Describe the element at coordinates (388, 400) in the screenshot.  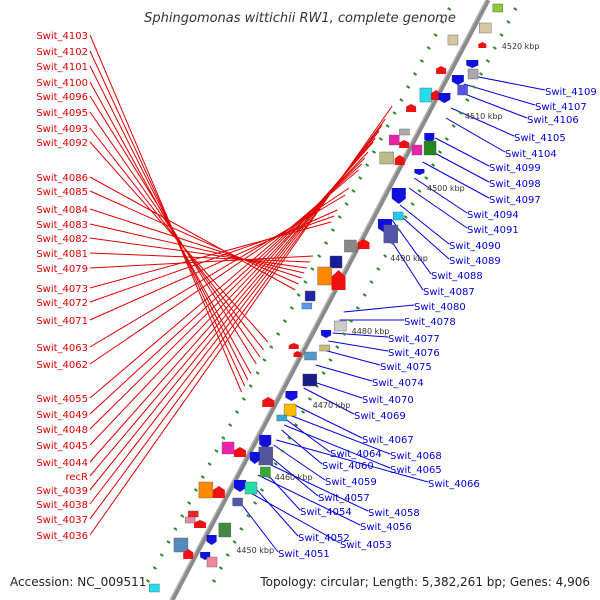
I see `gene-label-right: Swit_4070` at that location.